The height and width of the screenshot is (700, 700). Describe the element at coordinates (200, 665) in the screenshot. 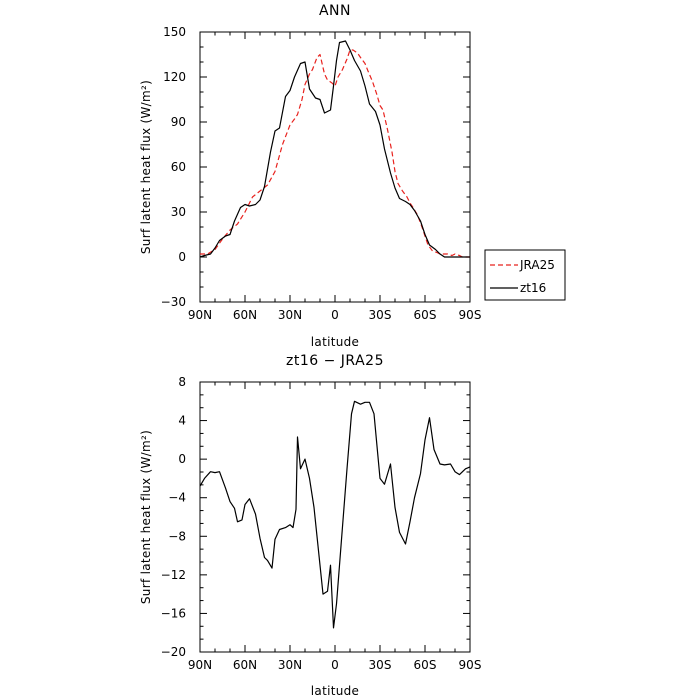

I see `bottom-x-tick-label: 90N` at that location.